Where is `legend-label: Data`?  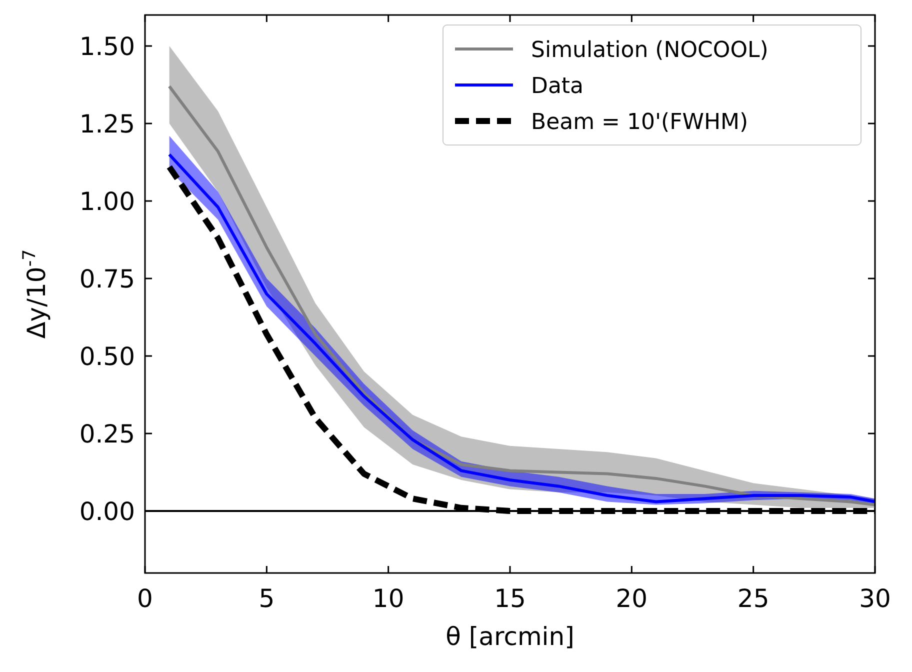 legend-label: Data is located at coordinates (557, 86).